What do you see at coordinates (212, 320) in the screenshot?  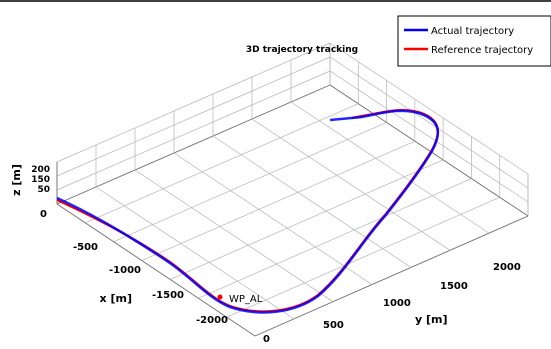 I see `x-tick: -2000` at bounding box center [212, 320].